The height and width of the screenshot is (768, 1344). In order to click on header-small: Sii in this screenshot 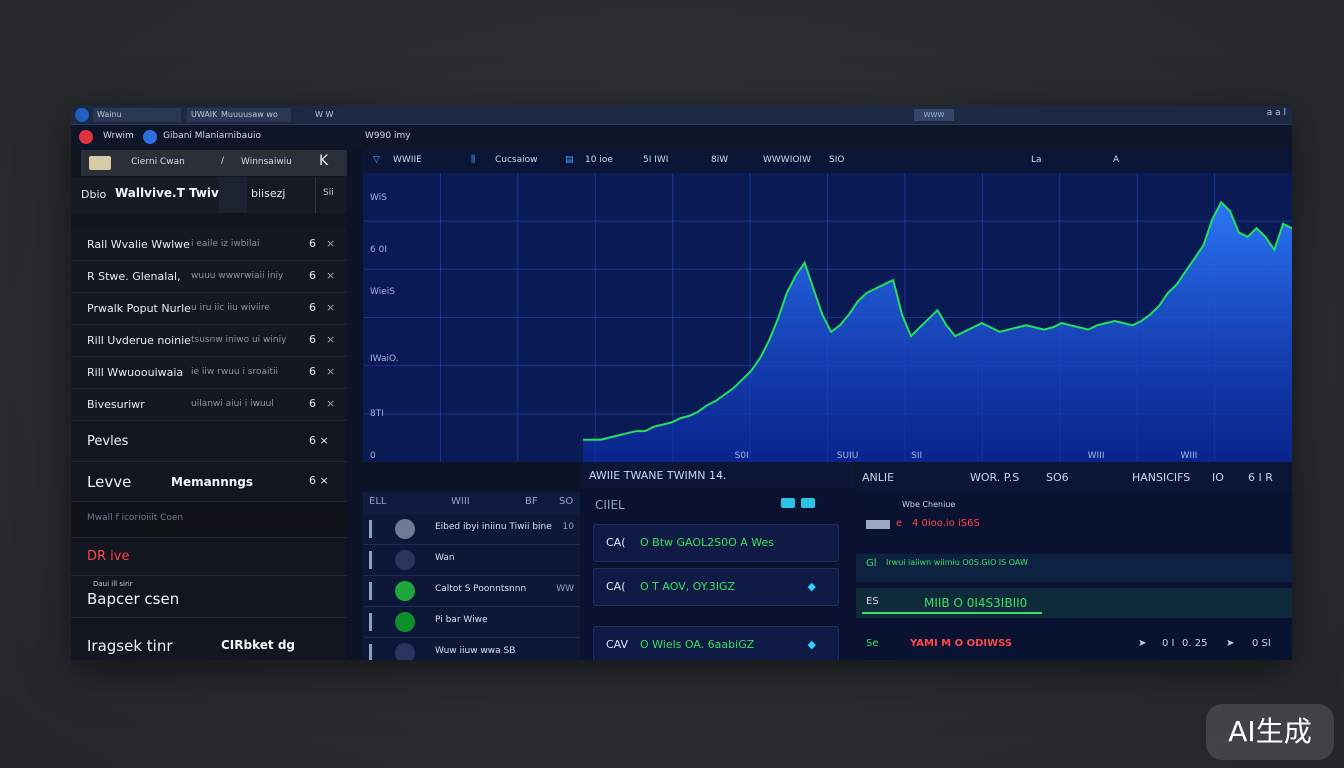, I will do `click(328, 193)`.